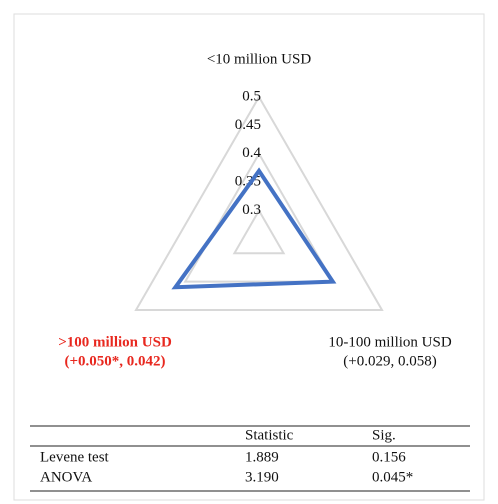 The height and width of the screenshot is (504, 498). I want to click on table-cell: 0.045*, so click(392, 477).